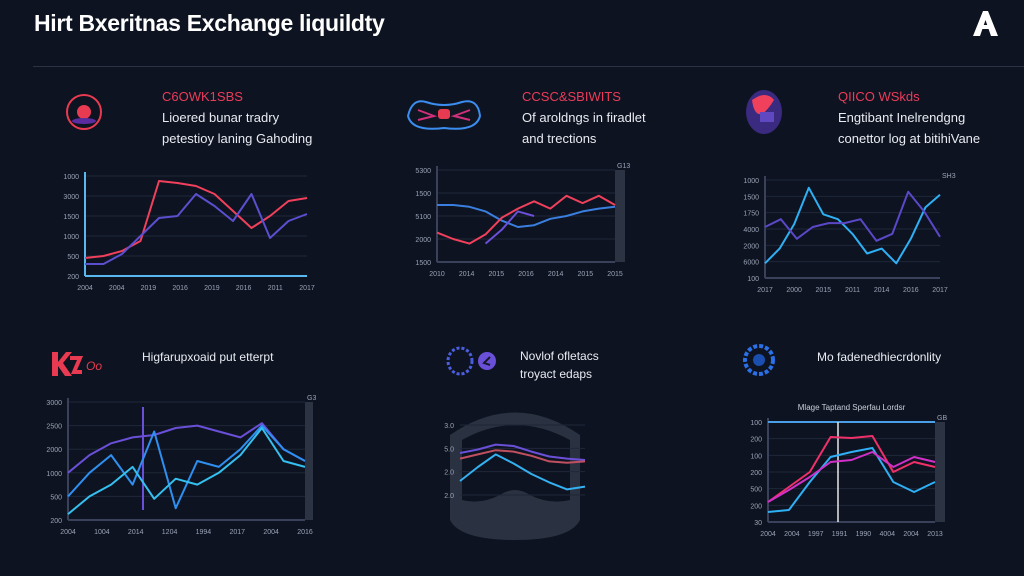 The image size is (1024, 576). Describe the element at coordinates (751, 230) in the screenshot. I see `y-tick-label: 4000` at that location.